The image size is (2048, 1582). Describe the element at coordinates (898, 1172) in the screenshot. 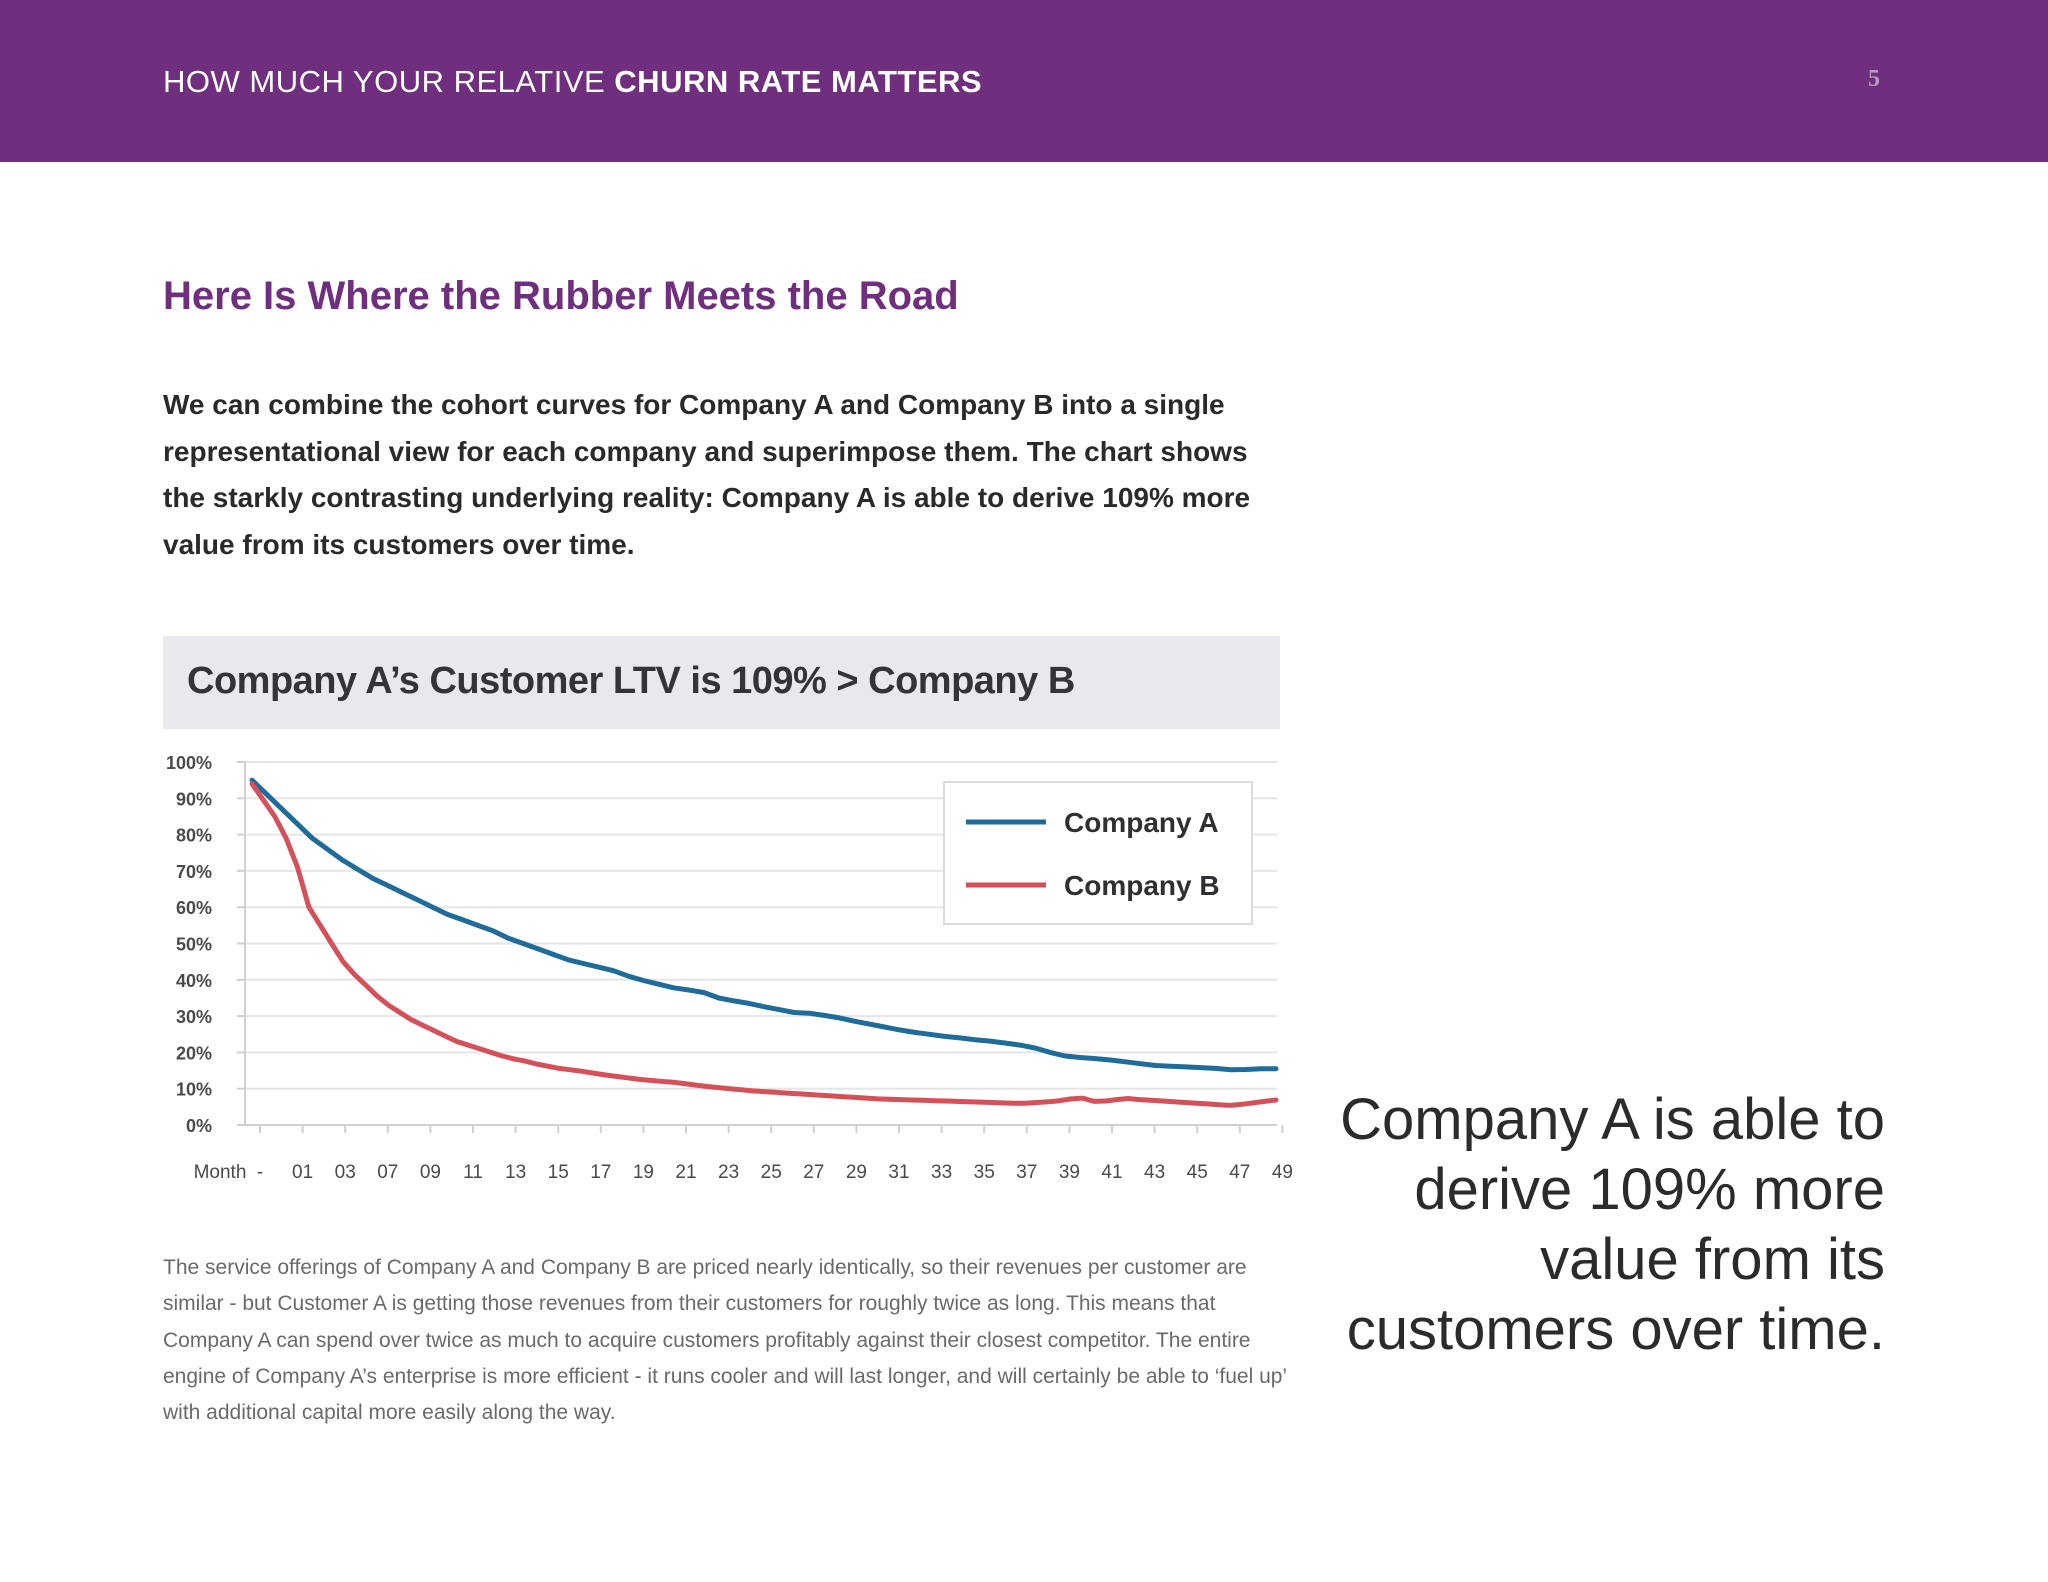

I see `x-tick-label: 31` at that location.